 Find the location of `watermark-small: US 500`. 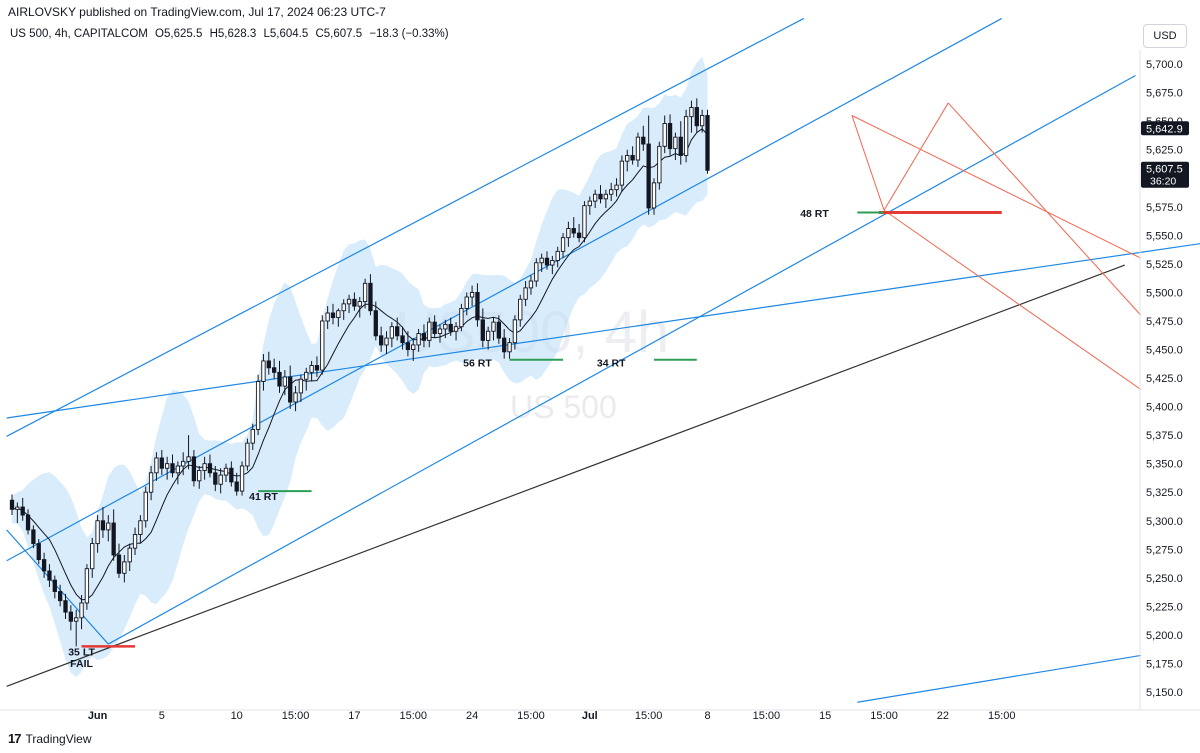

watermark-small: US 500 is located at coordinates (563, 407).